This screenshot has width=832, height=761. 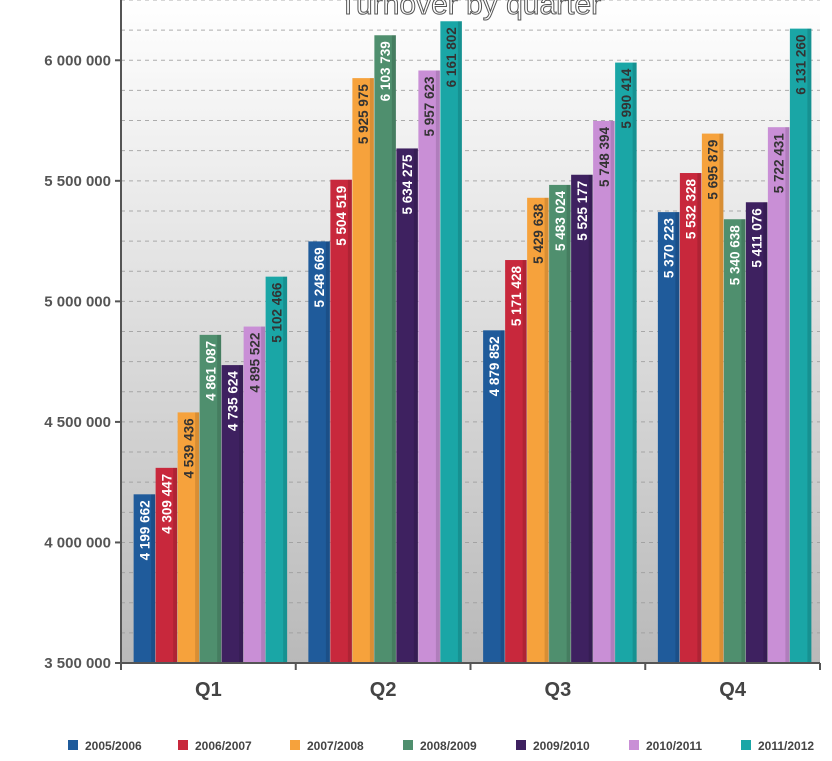 I want to click on data-label: 5 722 431, so click(x=779, y=163).